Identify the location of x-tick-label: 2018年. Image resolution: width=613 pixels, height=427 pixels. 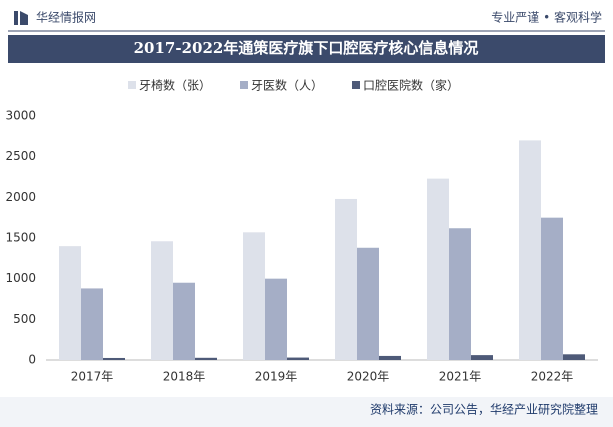
(184, 377).